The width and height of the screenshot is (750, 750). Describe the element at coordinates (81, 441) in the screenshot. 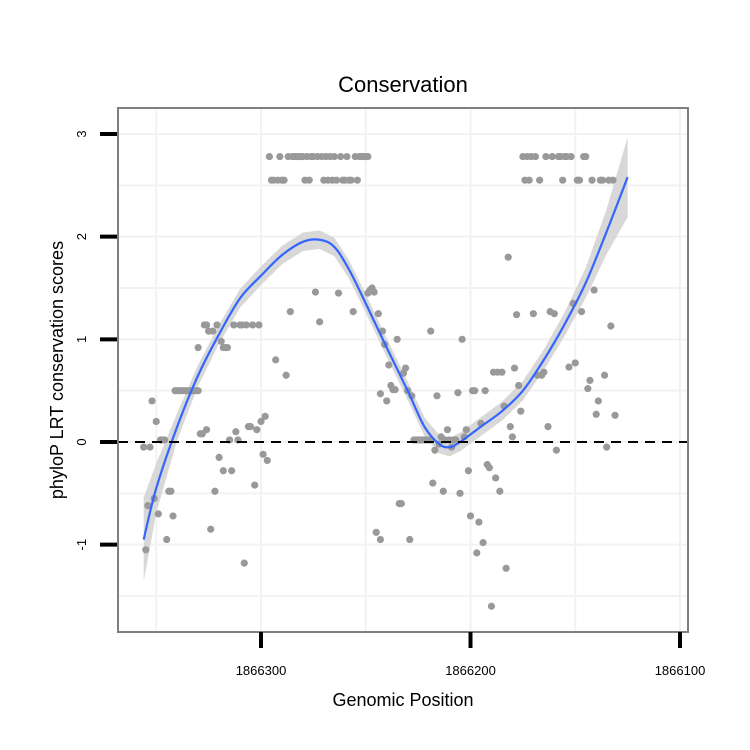

I see `y-tick-label: 0` at that location.